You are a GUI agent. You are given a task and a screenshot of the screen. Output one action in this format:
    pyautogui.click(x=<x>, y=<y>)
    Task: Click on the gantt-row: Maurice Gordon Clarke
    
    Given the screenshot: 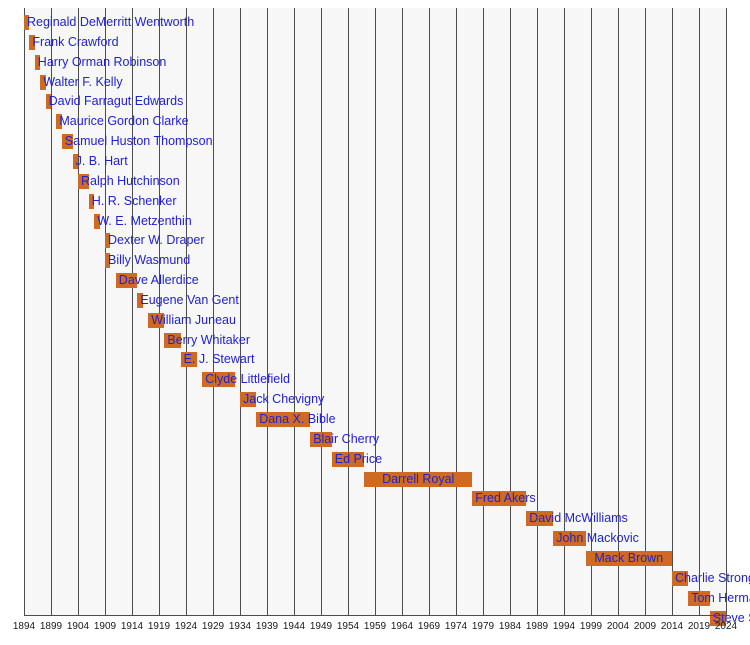 What is the action you would take?
    pyautogui.click(x=375, y=121)
    